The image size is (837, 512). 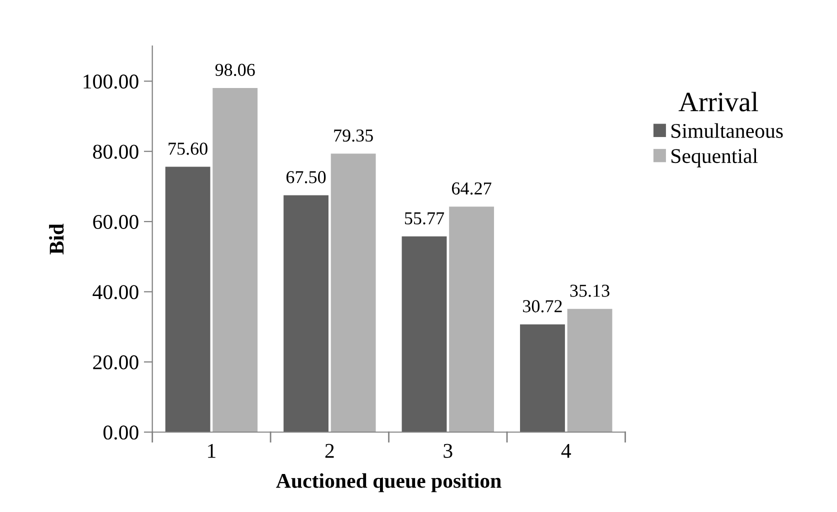 I want to click on x-tick-label: 1, so click(x=212, y=451).